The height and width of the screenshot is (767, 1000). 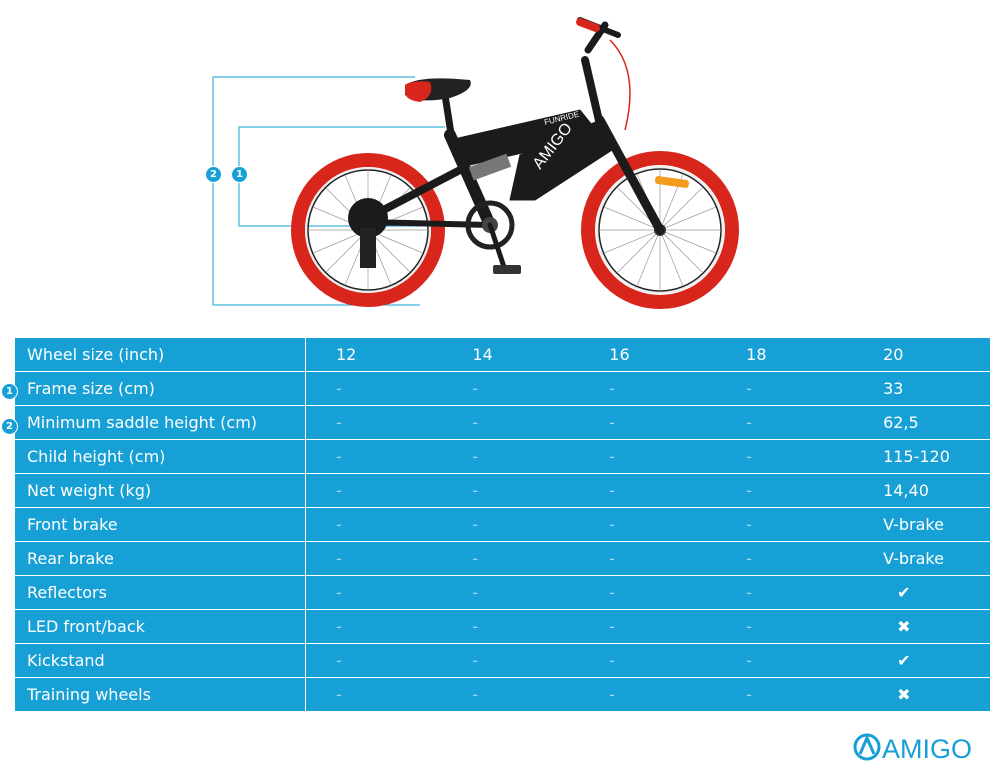 I want to click on table-row: Rear brake - - - - V-brake, so click(x=502, y=558).